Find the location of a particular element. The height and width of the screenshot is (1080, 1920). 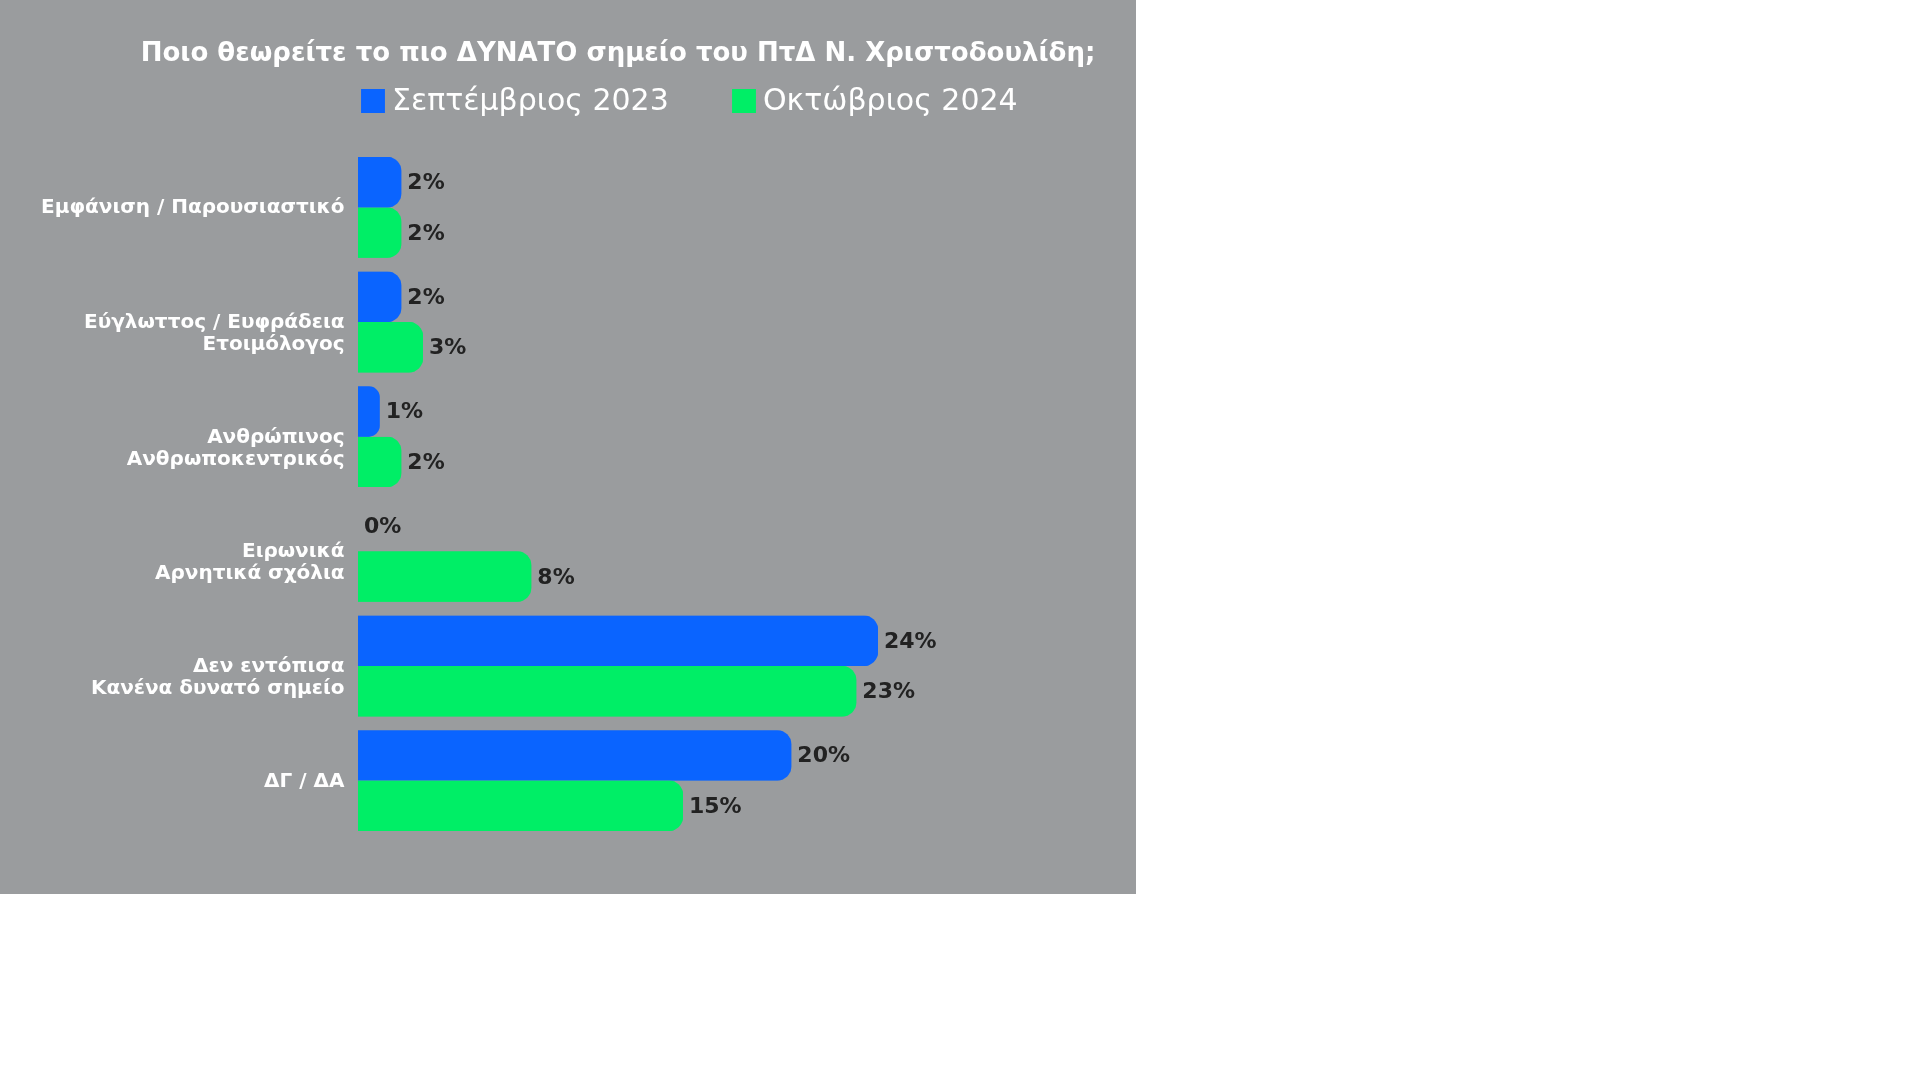

y-tick-label: ΔΓ / ΔΑ is located at coordinates (305, 779).